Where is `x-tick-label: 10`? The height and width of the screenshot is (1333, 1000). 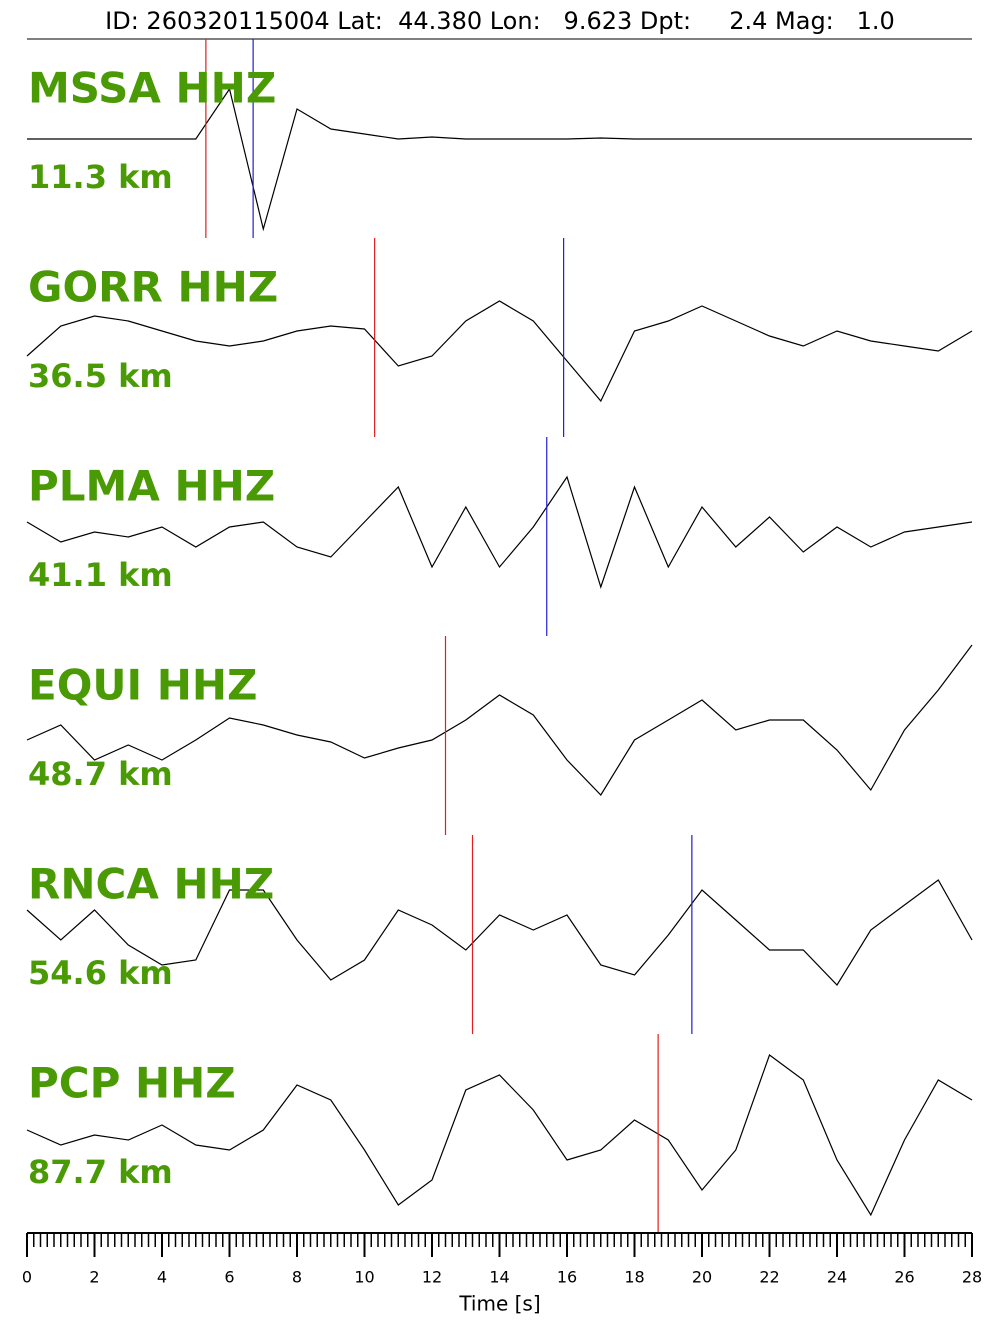 x-tick-label: 10 is located at coordinates (364, 1277).